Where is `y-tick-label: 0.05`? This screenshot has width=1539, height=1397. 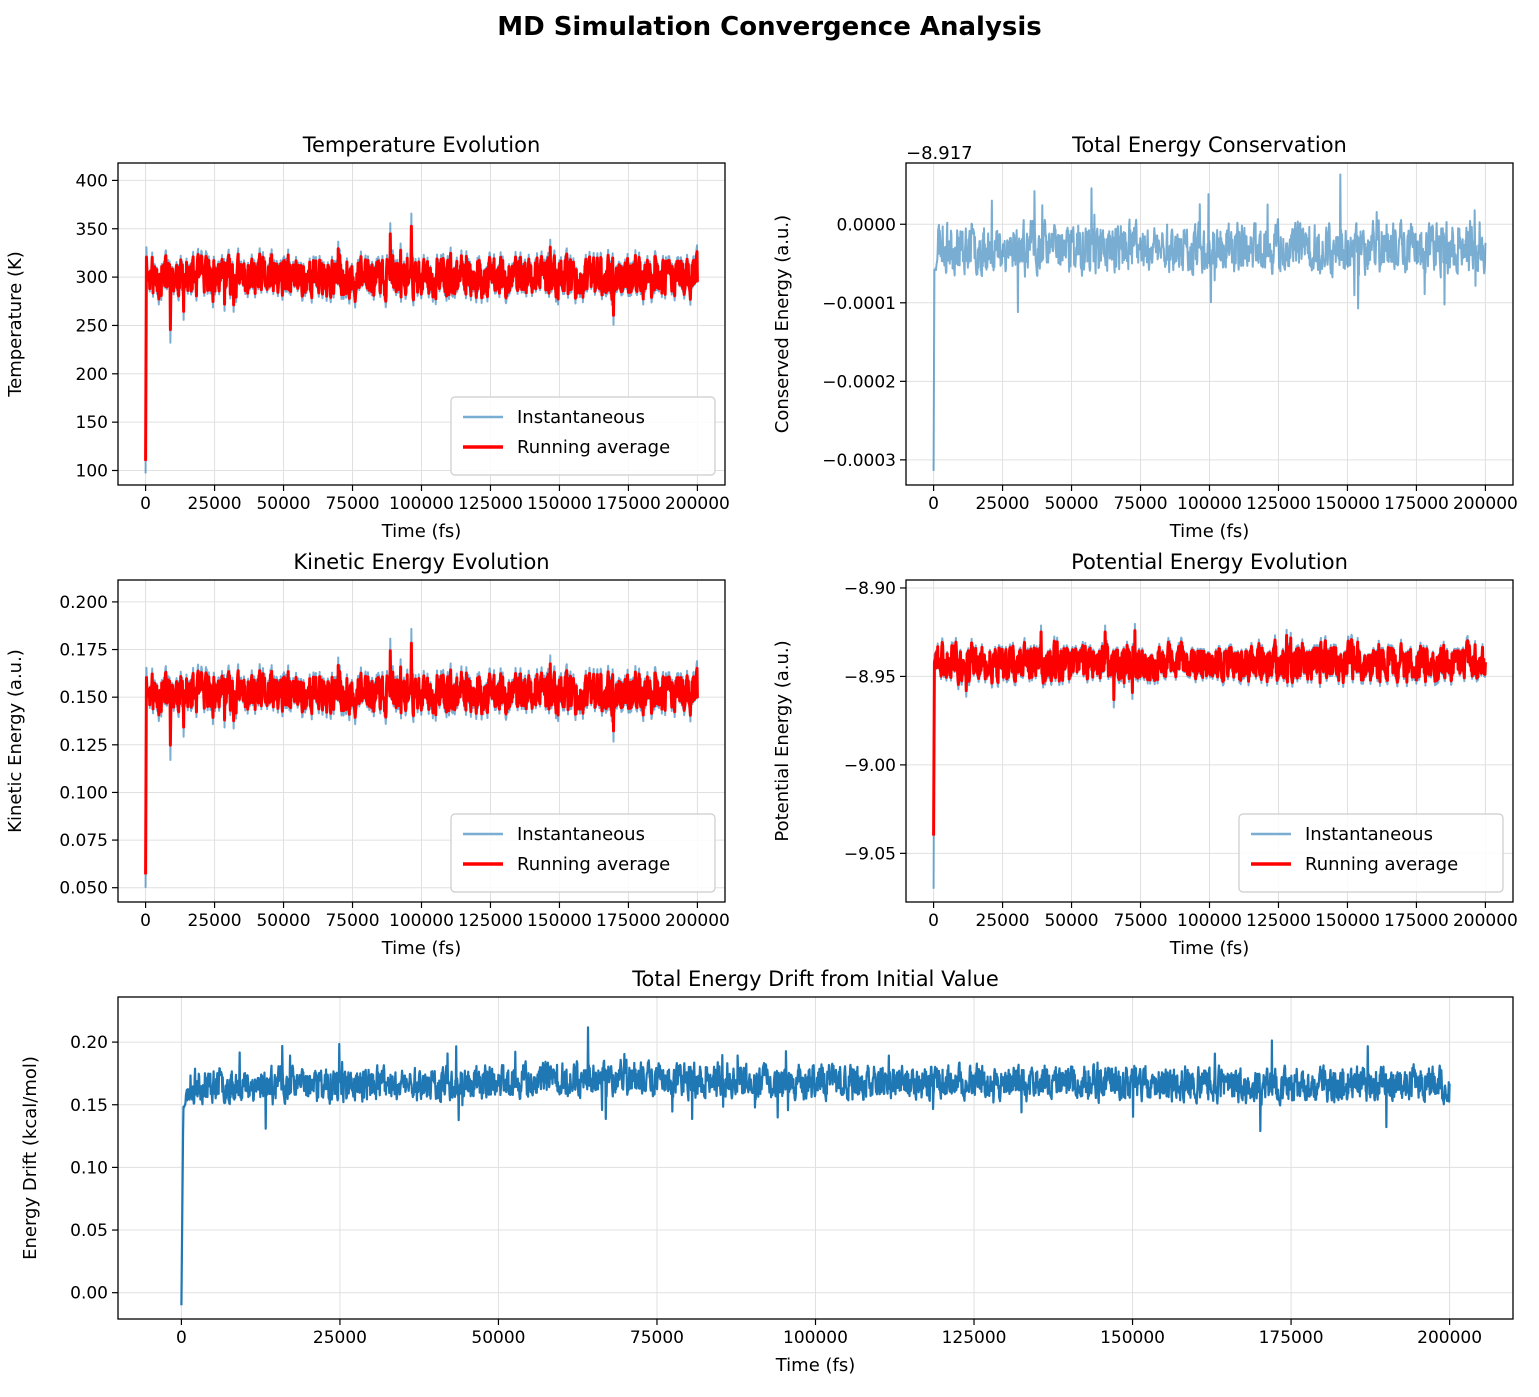 y-tick-label: 0.05 is located at coordinates (89, 1231).